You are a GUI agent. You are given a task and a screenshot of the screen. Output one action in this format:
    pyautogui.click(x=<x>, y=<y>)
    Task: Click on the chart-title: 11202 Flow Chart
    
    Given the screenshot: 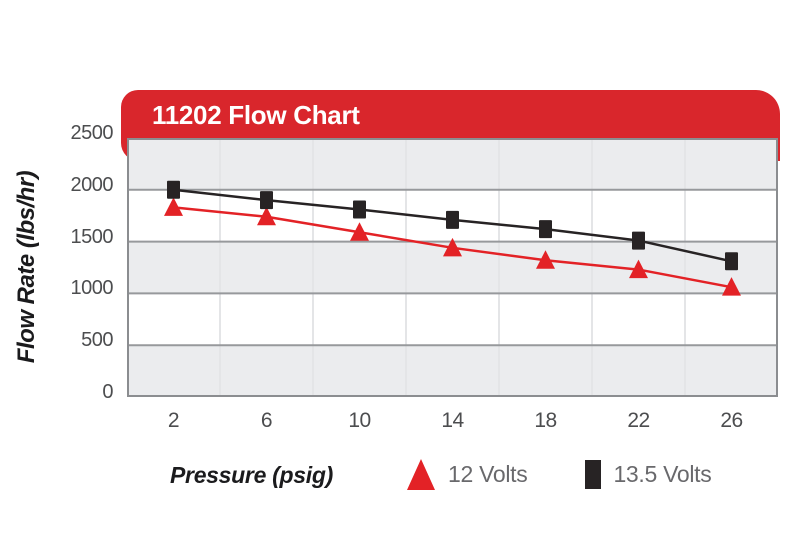 What is the action you would take?
    pyautogui.click(x=256, y=115)
    